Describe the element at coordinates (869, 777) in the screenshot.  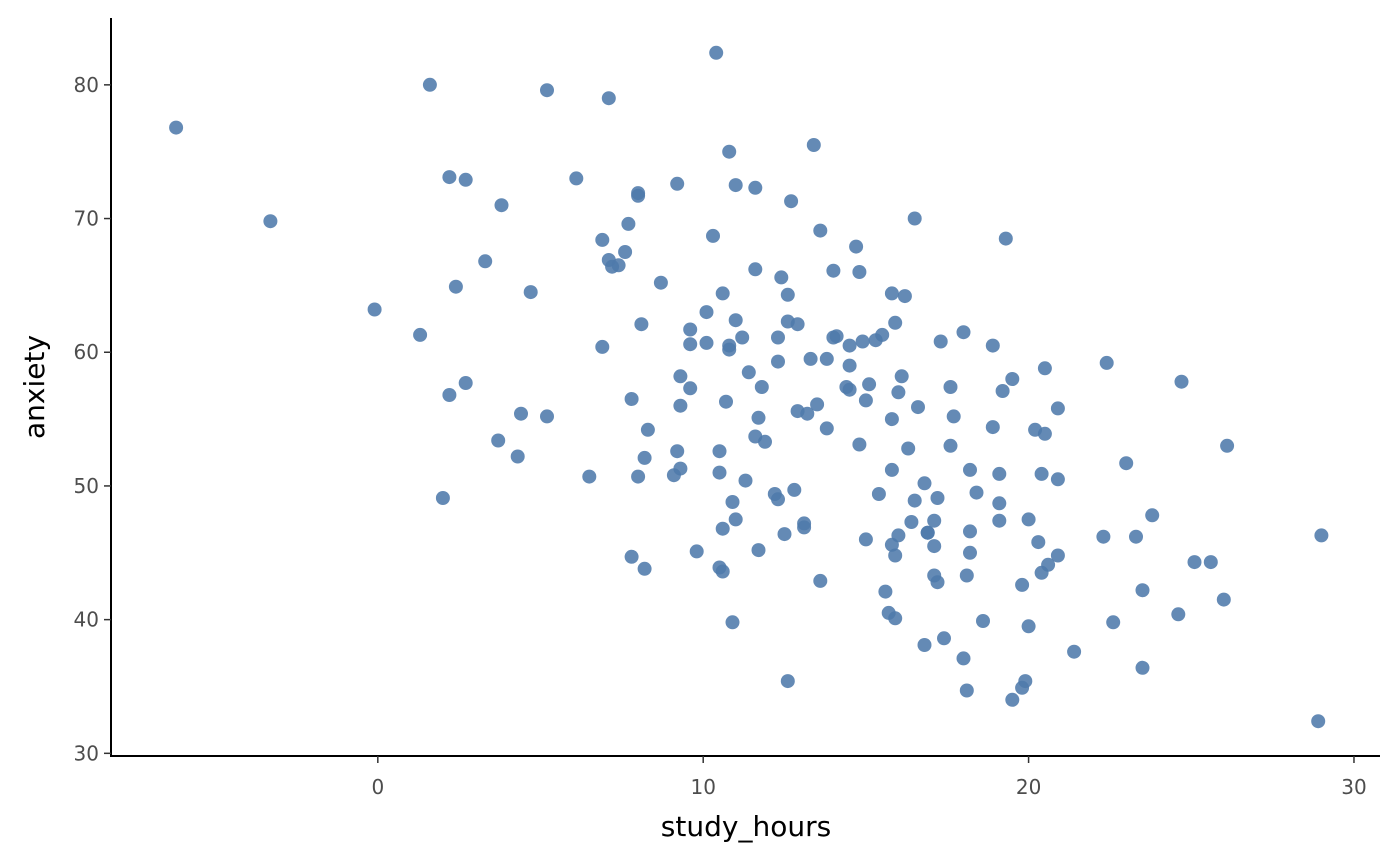
I see `x-axis-ticks: 0 10 20 30` at that location.